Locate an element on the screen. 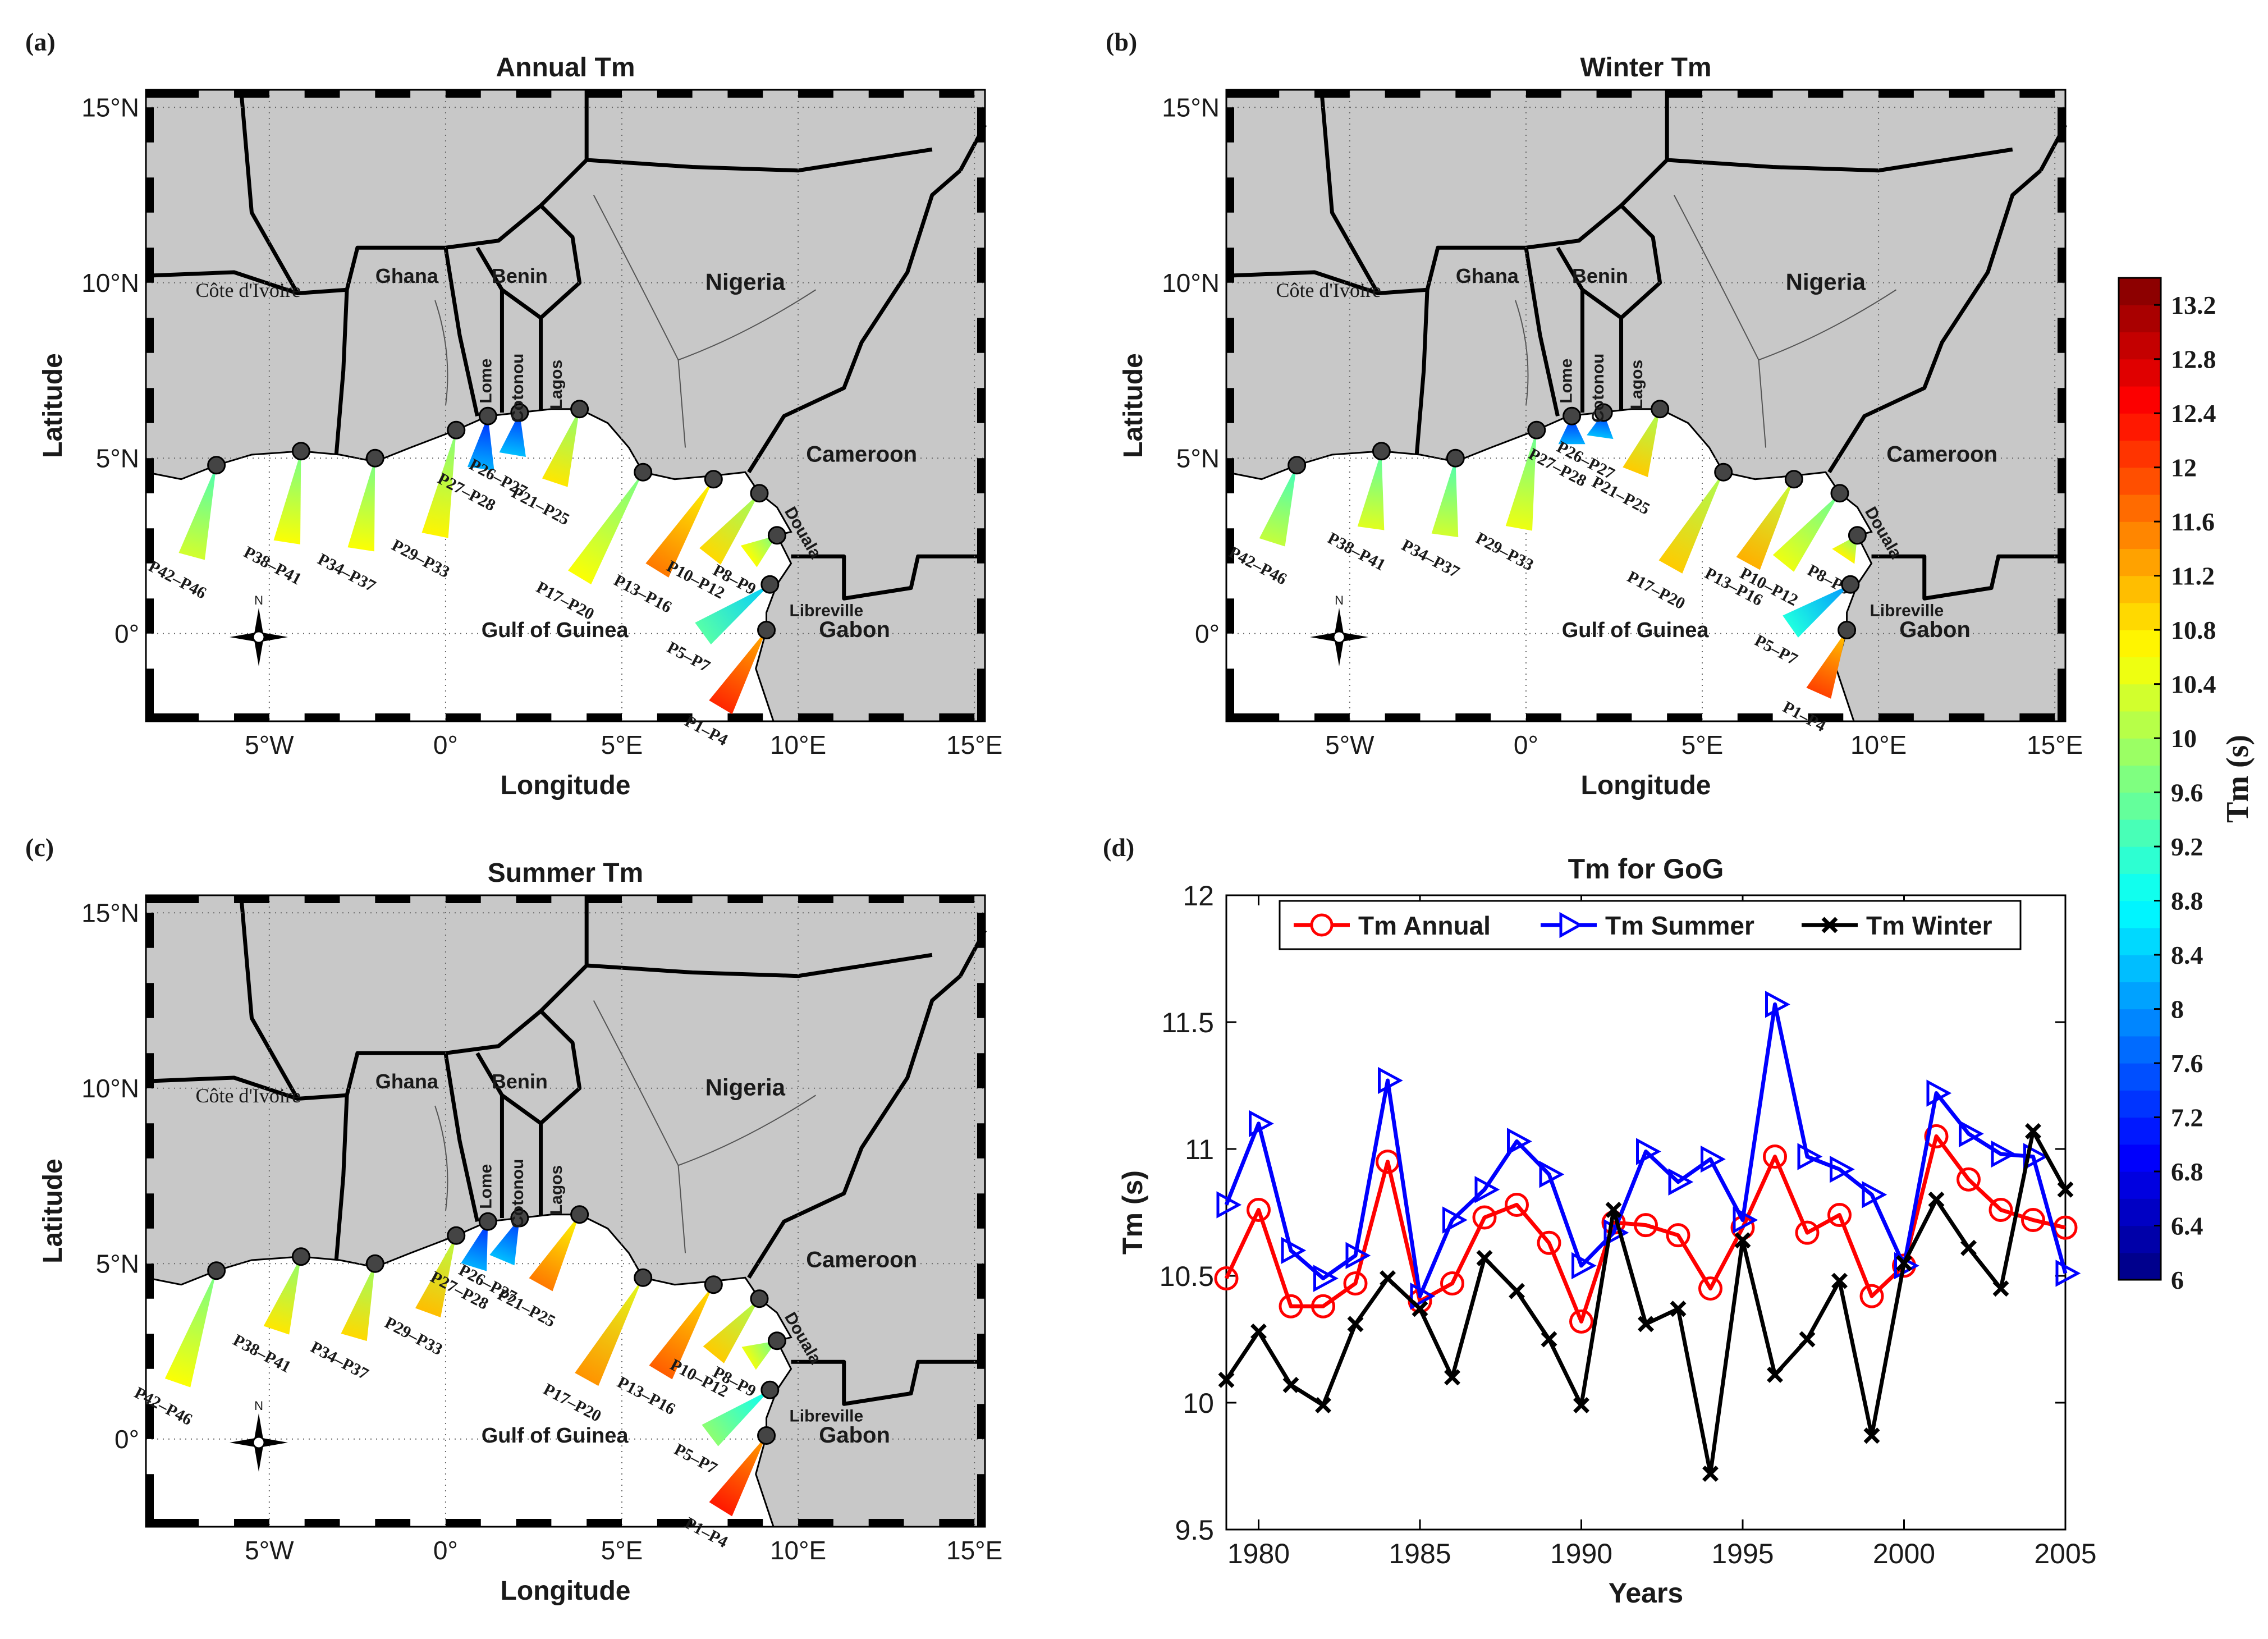  x-tick-label: 1995 is located at coordinates (1743, 1553).